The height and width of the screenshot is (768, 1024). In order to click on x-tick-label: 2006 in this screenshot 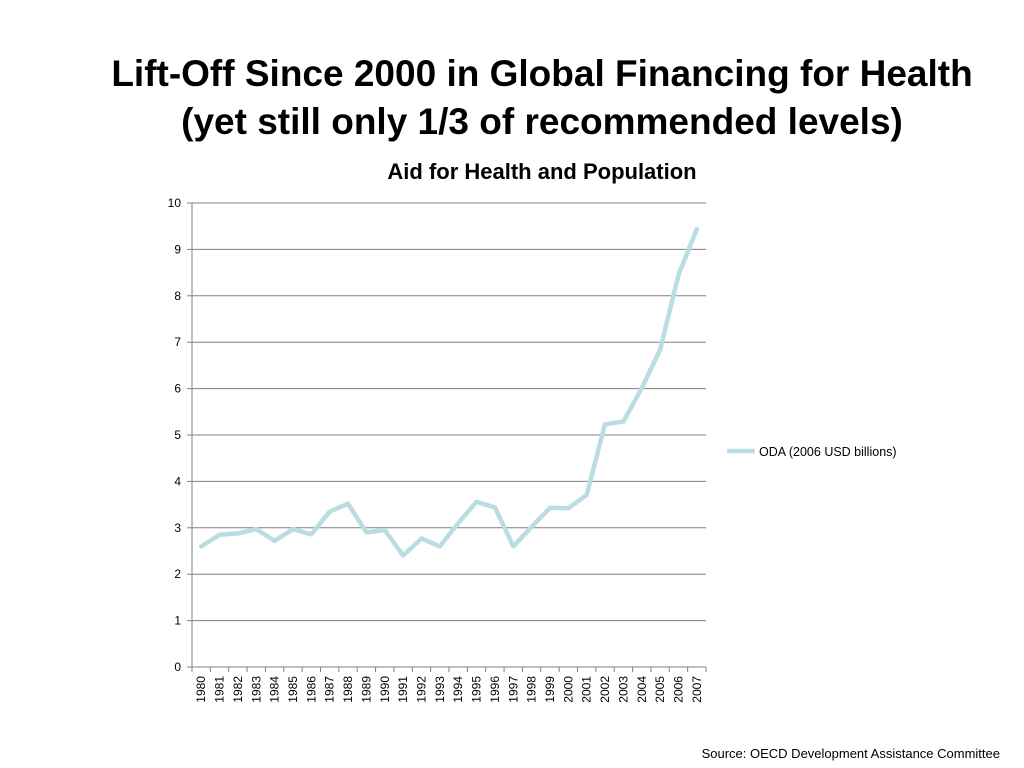, I will do `click(678, 689)`.